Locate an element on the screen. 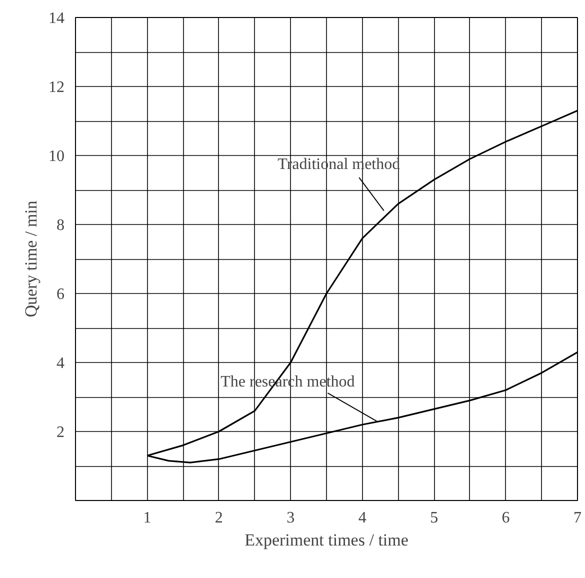 Image resolution: width=585 pixels, height=578 pixels. y-tick-label: 4 is located at coordinates (60, 363).